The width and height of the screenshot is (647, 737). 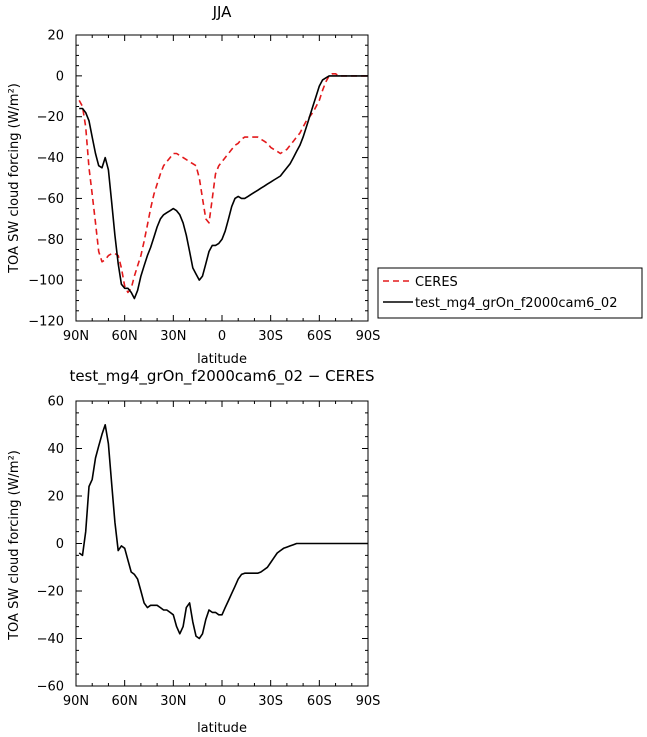 I want to click on chart-title: test_mg4_grOn_f2000cam6_02 − CERES, so click(x=221, y=376).